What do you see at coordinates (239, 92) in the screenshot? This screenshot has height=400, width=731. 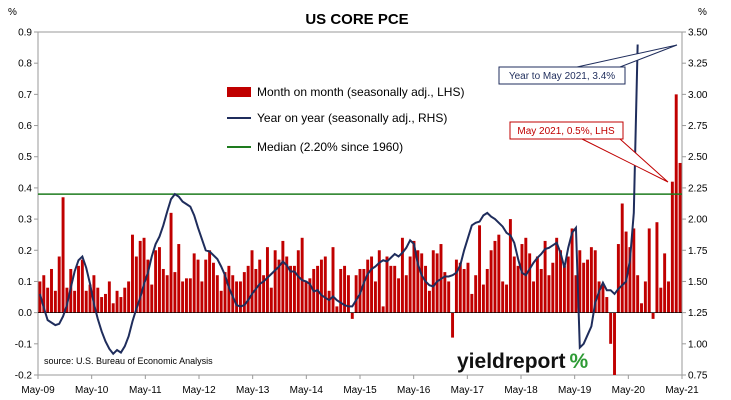 I see `legend-swatch-mom` at bounding box center [239, 92].